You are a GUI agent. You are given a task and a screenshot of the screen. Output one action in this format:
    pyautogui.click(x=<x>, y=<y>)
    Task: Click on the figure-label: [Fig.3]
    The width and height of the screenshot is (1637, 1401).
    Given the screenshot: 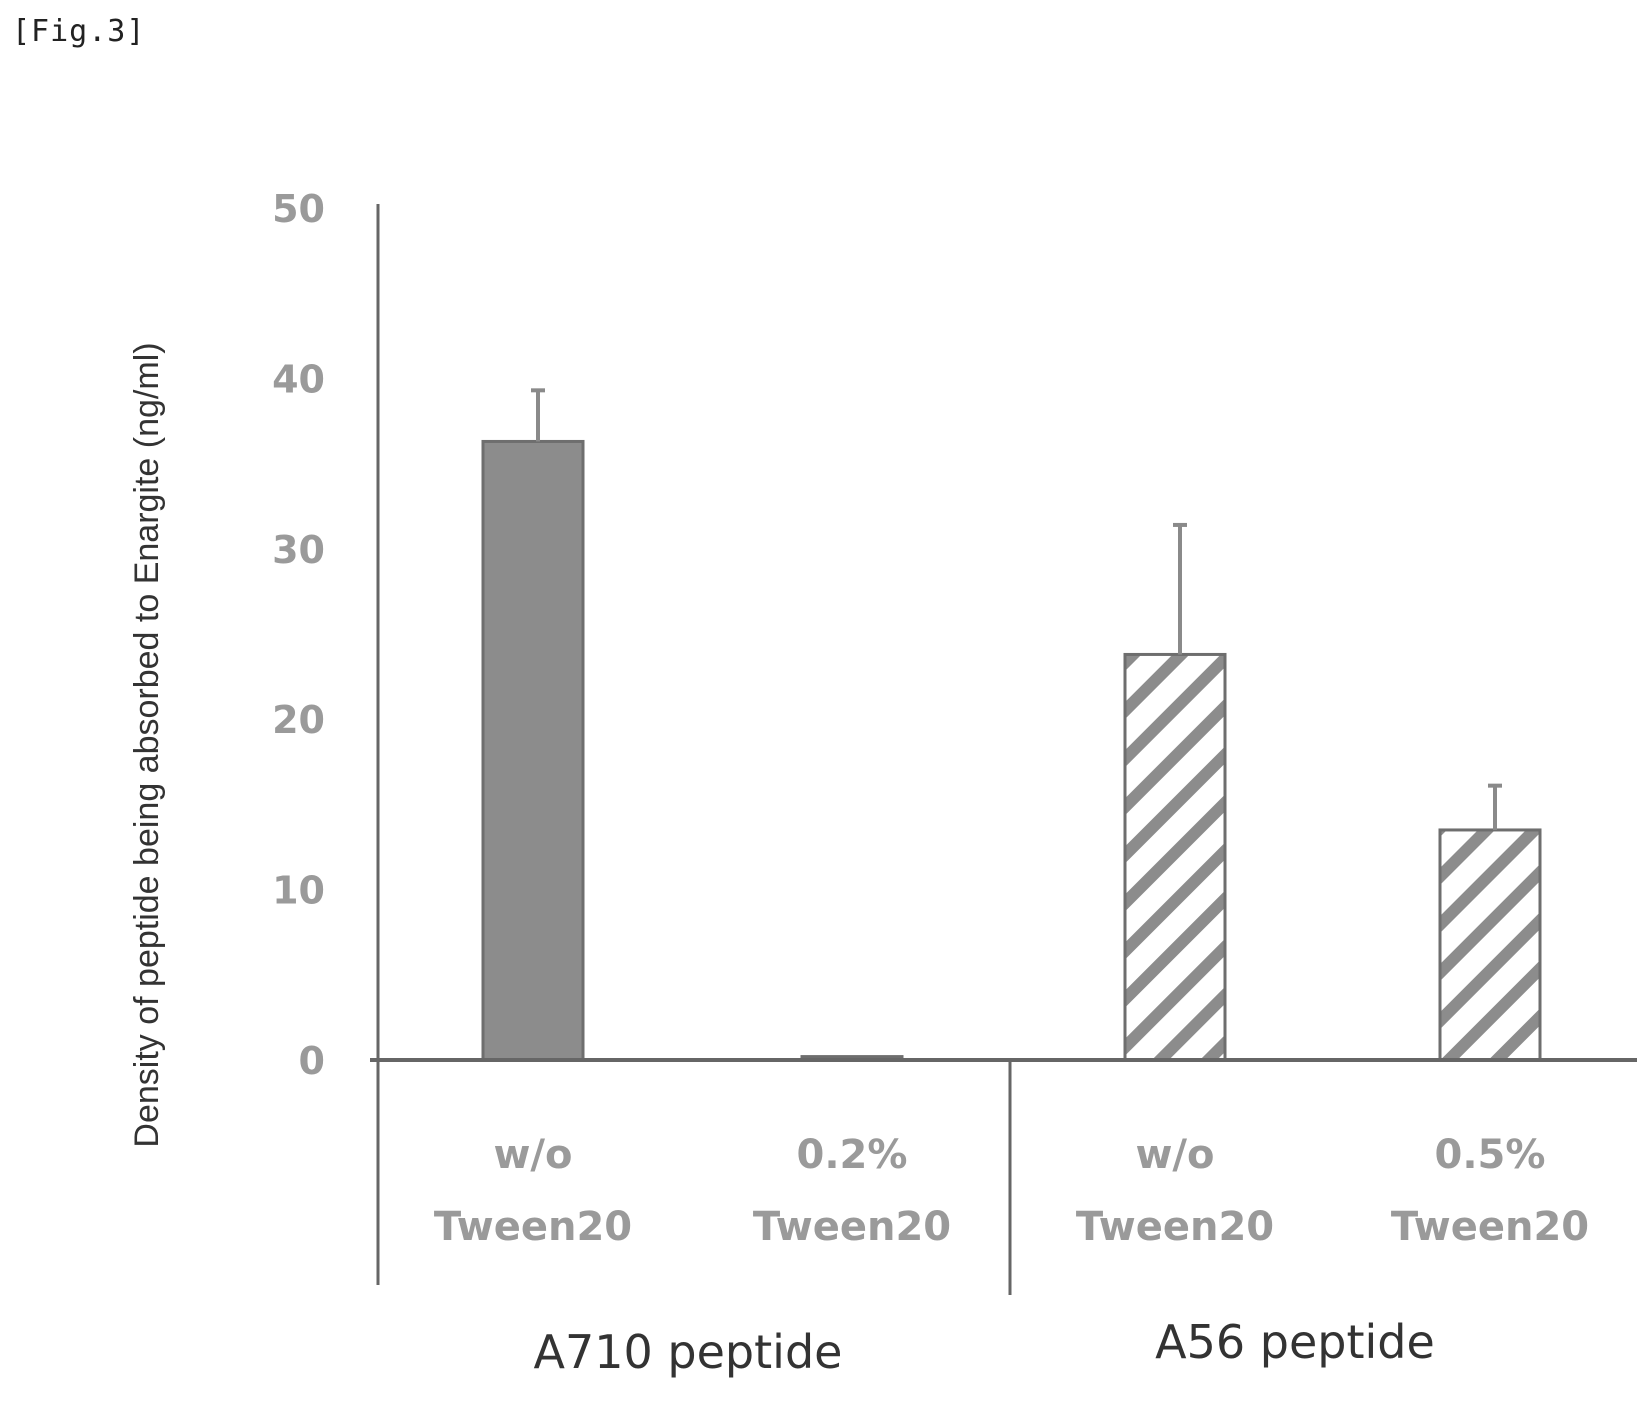 What is the action you would take?
    pyautogui.click(x=79, y=31)
    